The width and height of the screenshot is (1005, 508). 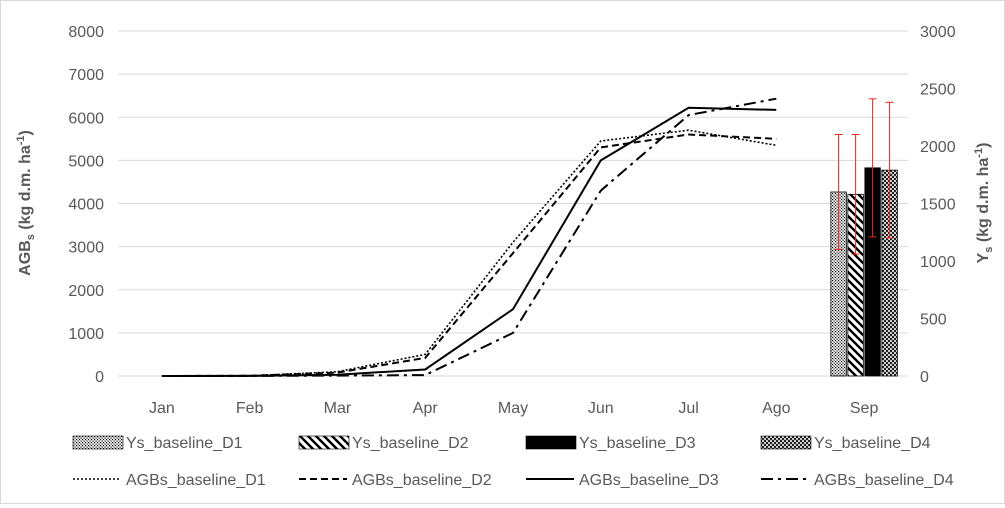 I want to click on left-tick-label: 1000, so click(x=86, y=334).